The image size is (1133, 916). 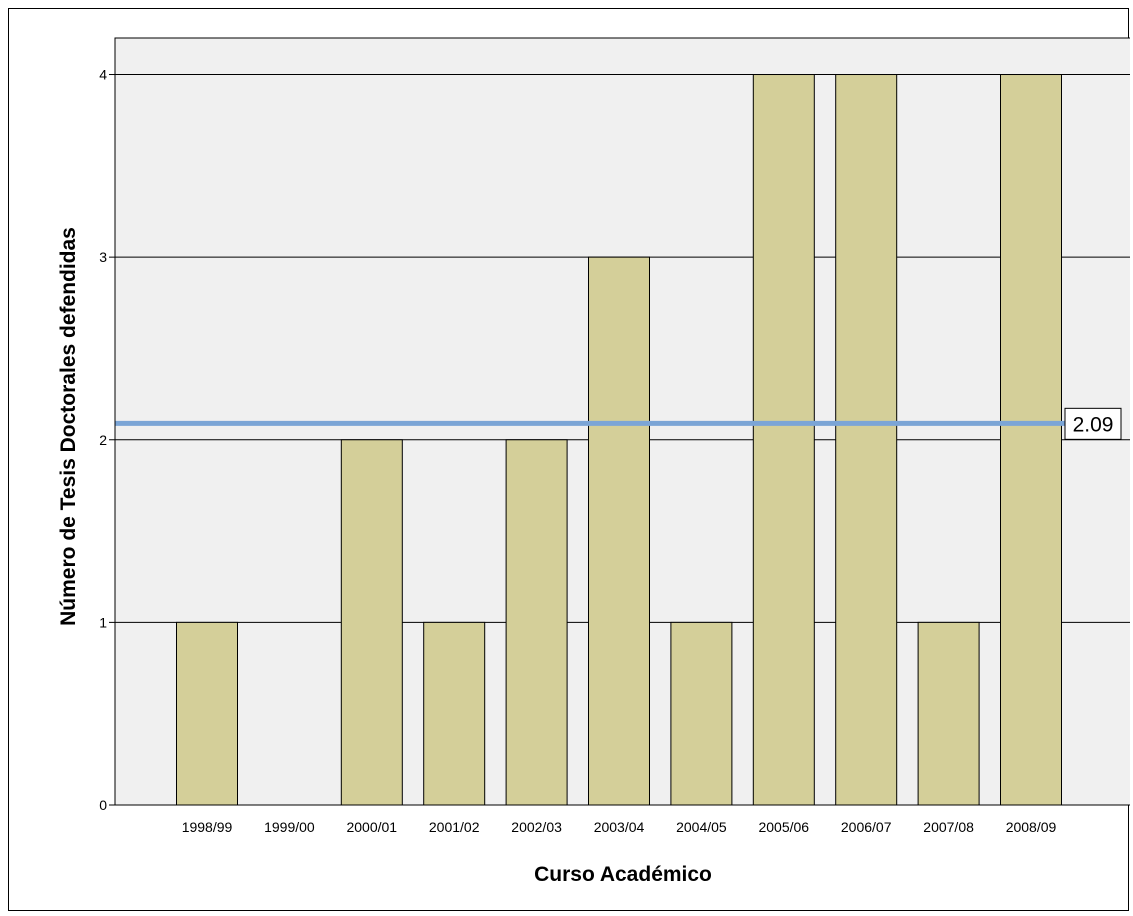 What do you see at coordinates (948, 827) in the screenshot?
I see `x-tick-label-2007/08: 2007/08` at bounding box center [948, 827].